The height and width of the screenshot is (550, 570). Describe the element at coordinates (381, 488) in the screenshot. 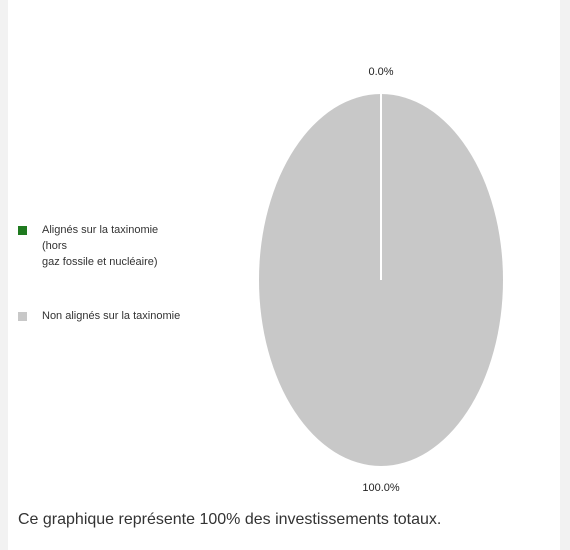

I see `data-label: 100.0%` at that location.